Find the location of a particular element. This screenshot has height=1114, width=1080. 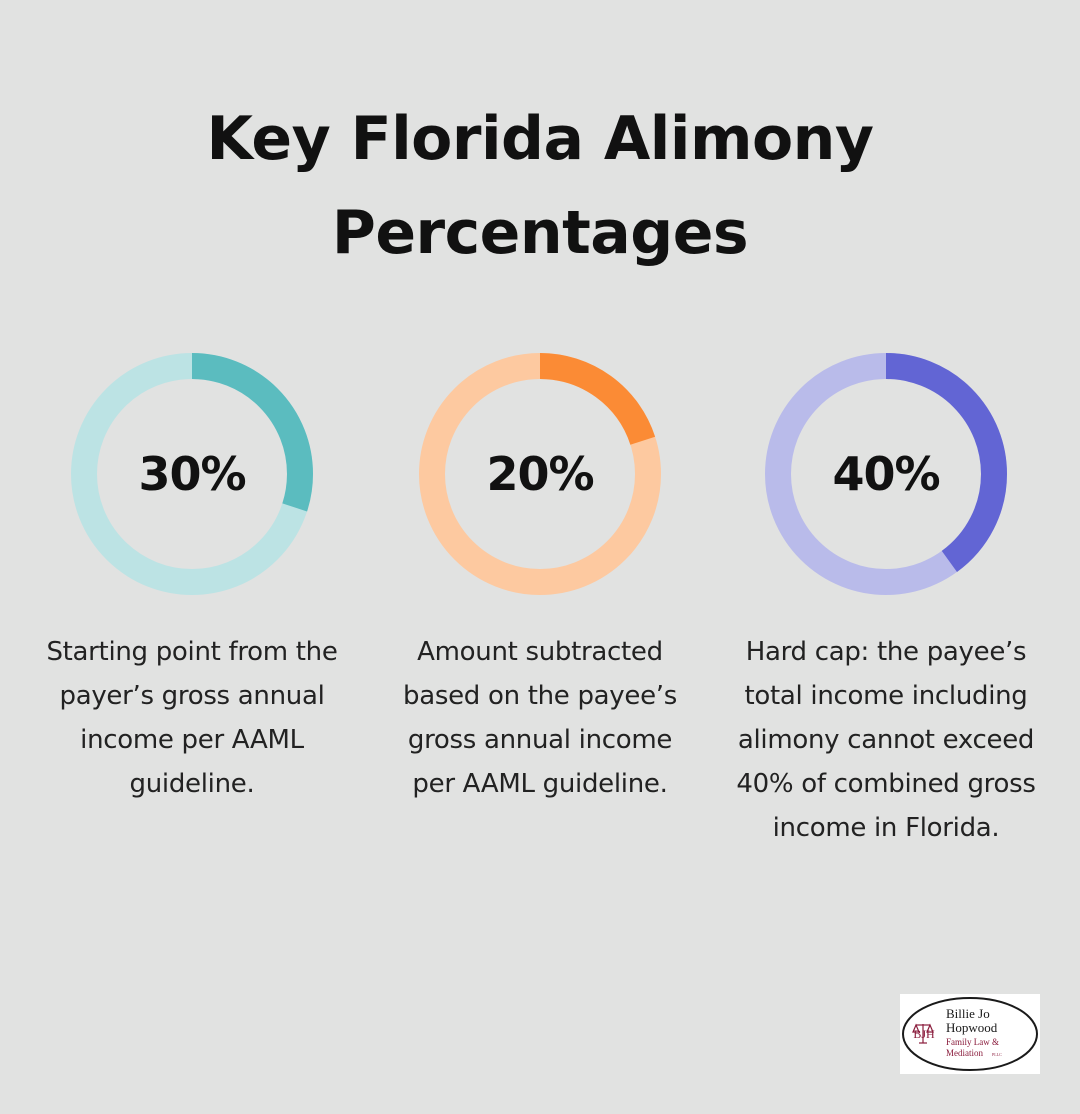

percentage-label-2: 20% is located at coordinates (540, 474).